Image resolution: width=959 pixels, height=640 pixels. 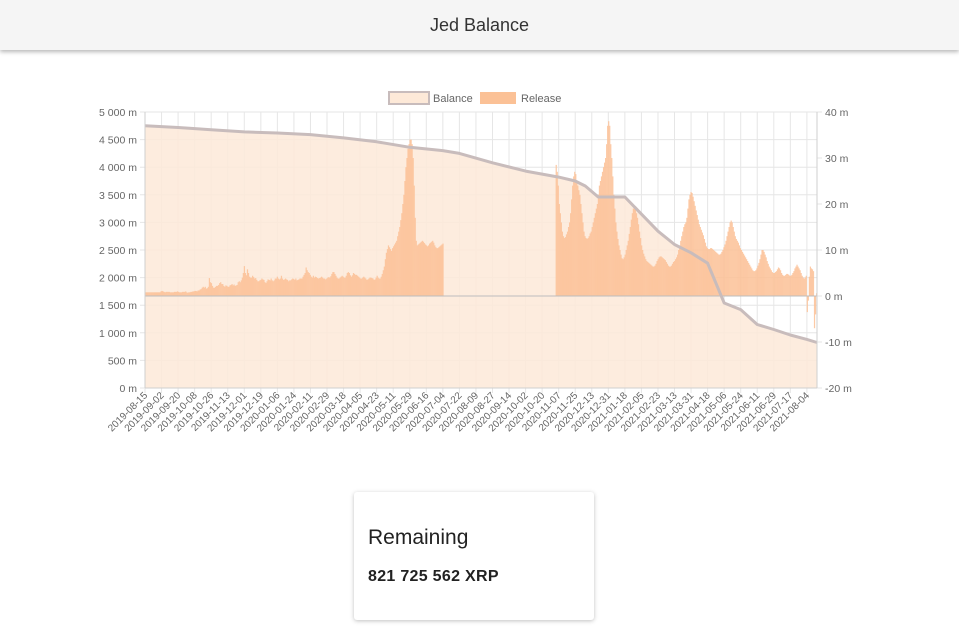 What do you see at coordinates (118, 196) in the screenshot?
I see `y-left-tick-label: 3 500 m` at bounding box center [118, 196].